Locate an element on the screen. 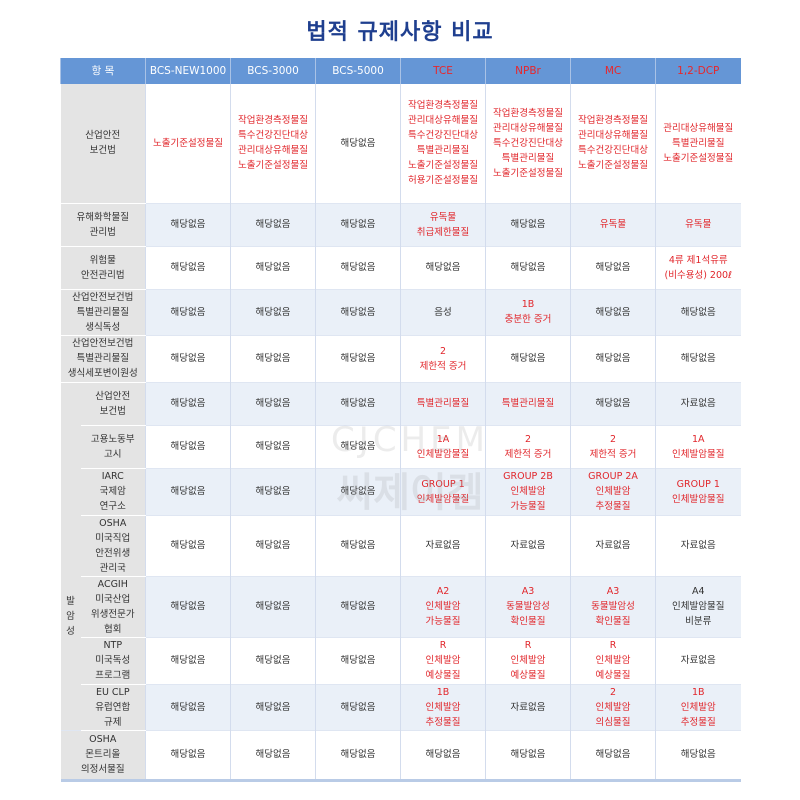 This screenshot has height=800, width=800. row-label: 고용노동부 고시 is located at coordinates (113, 447).